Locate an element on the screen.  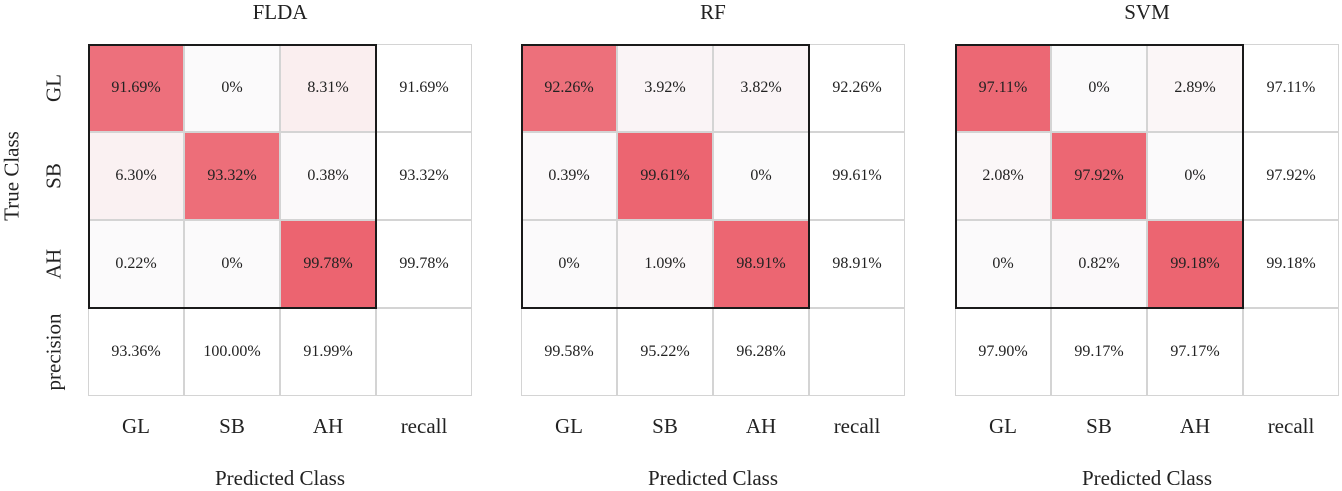
precision-cell: 93.36% is located at coordinates (136, 352).